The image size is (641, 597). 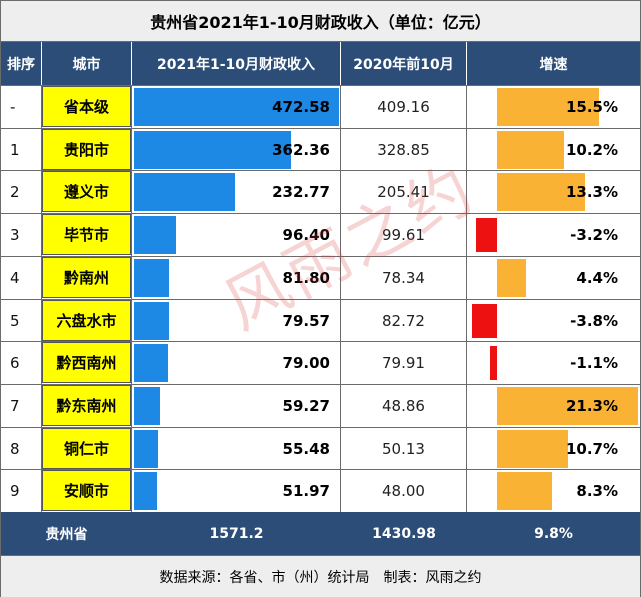 What do you see at coordinates (236, 192) in the screenshot?
I see `income-2021-cell: 232.77` at bounding box center [236, 192].